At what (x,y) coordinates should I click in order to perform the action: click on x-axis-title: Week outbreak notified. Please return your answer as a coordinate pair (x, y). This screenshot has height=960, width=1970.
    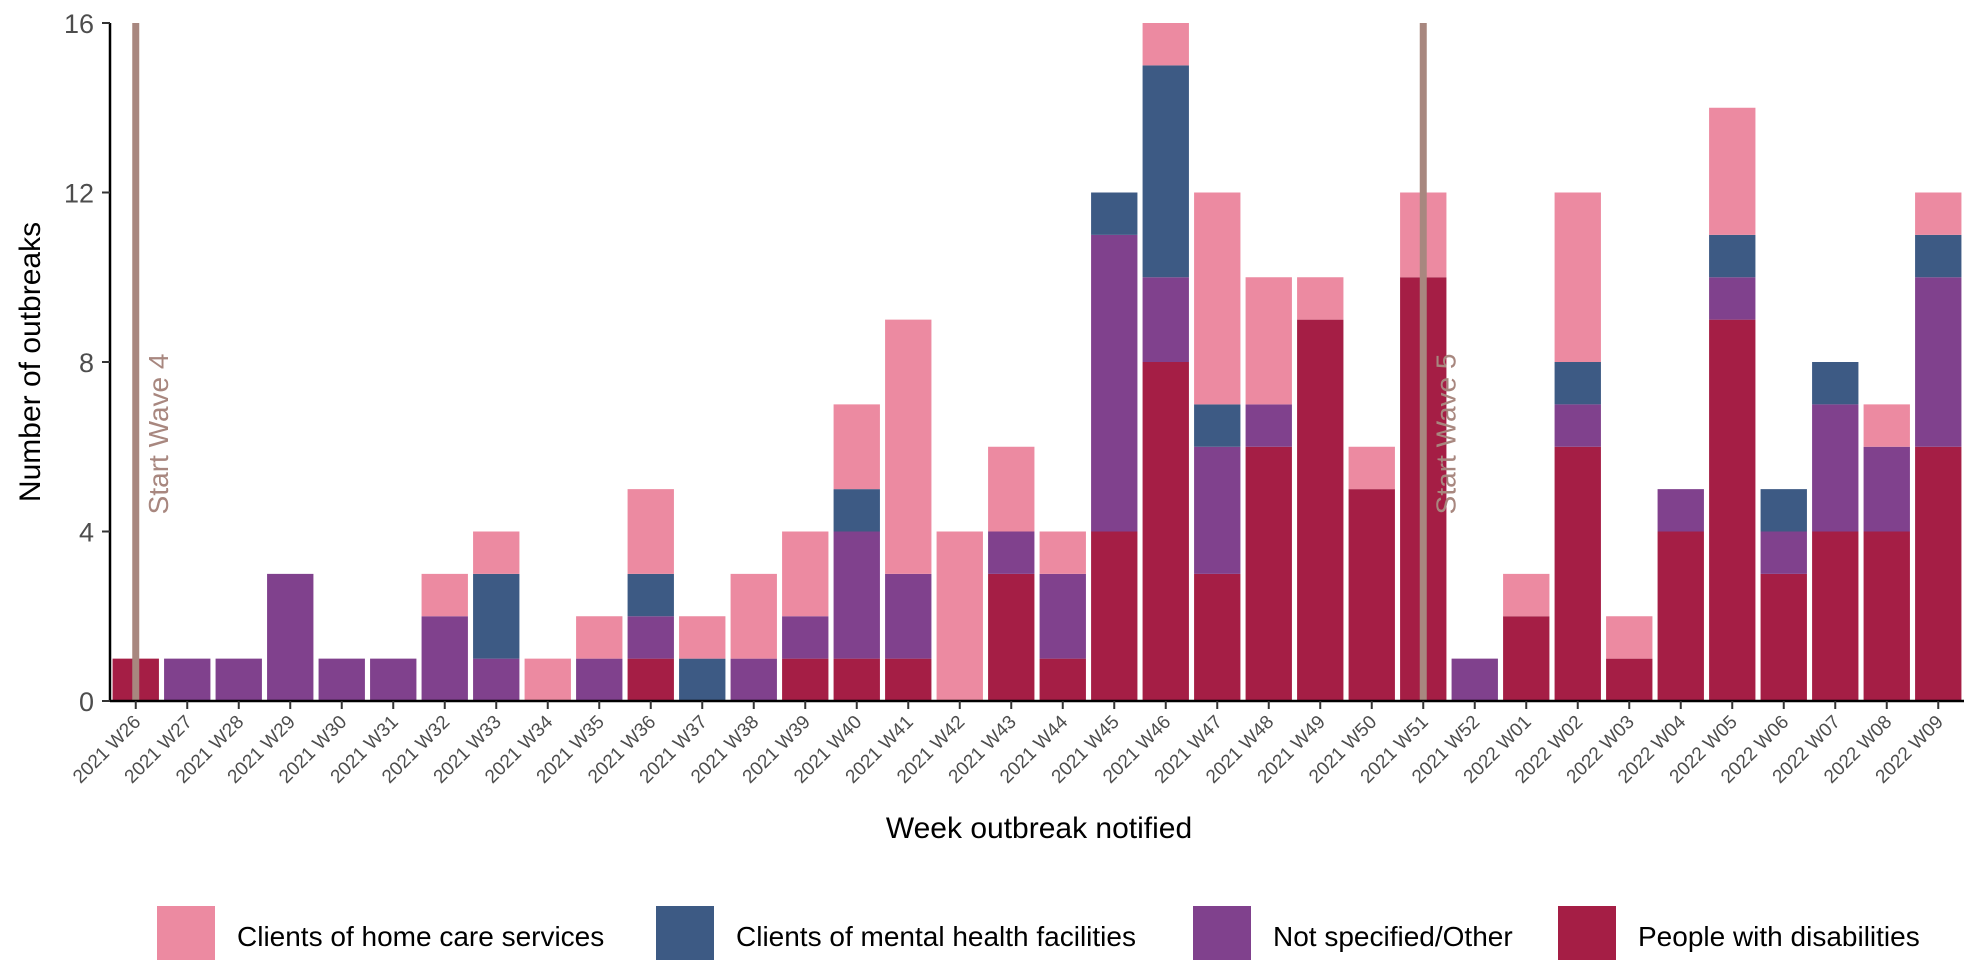
    Looking at the image, I should click on (1039, 828).